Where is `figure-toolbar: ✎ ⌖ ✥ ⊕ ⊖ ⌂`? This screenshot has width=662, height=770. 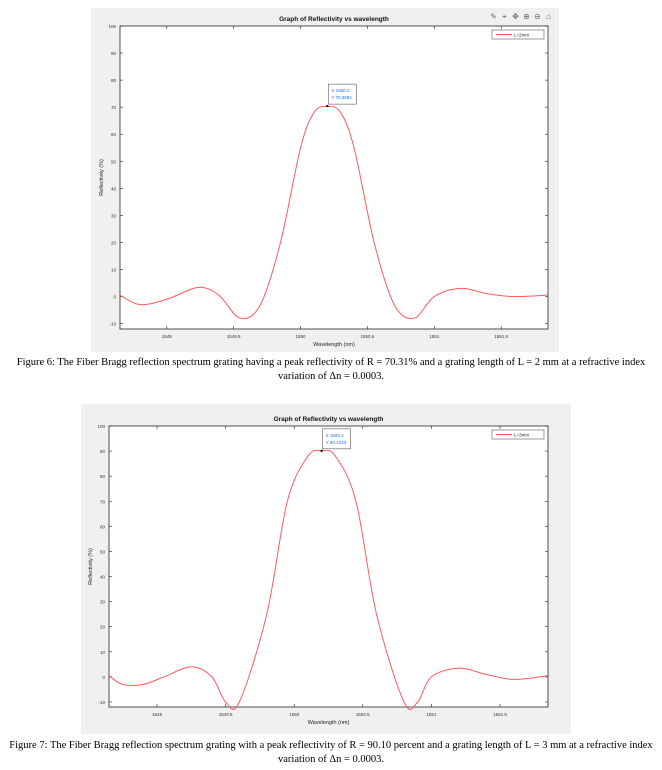
figure-toolbar: ✎ ⌖ ✥ ⊕ ⊖ ⌂ is located at coordinates (521, 16).